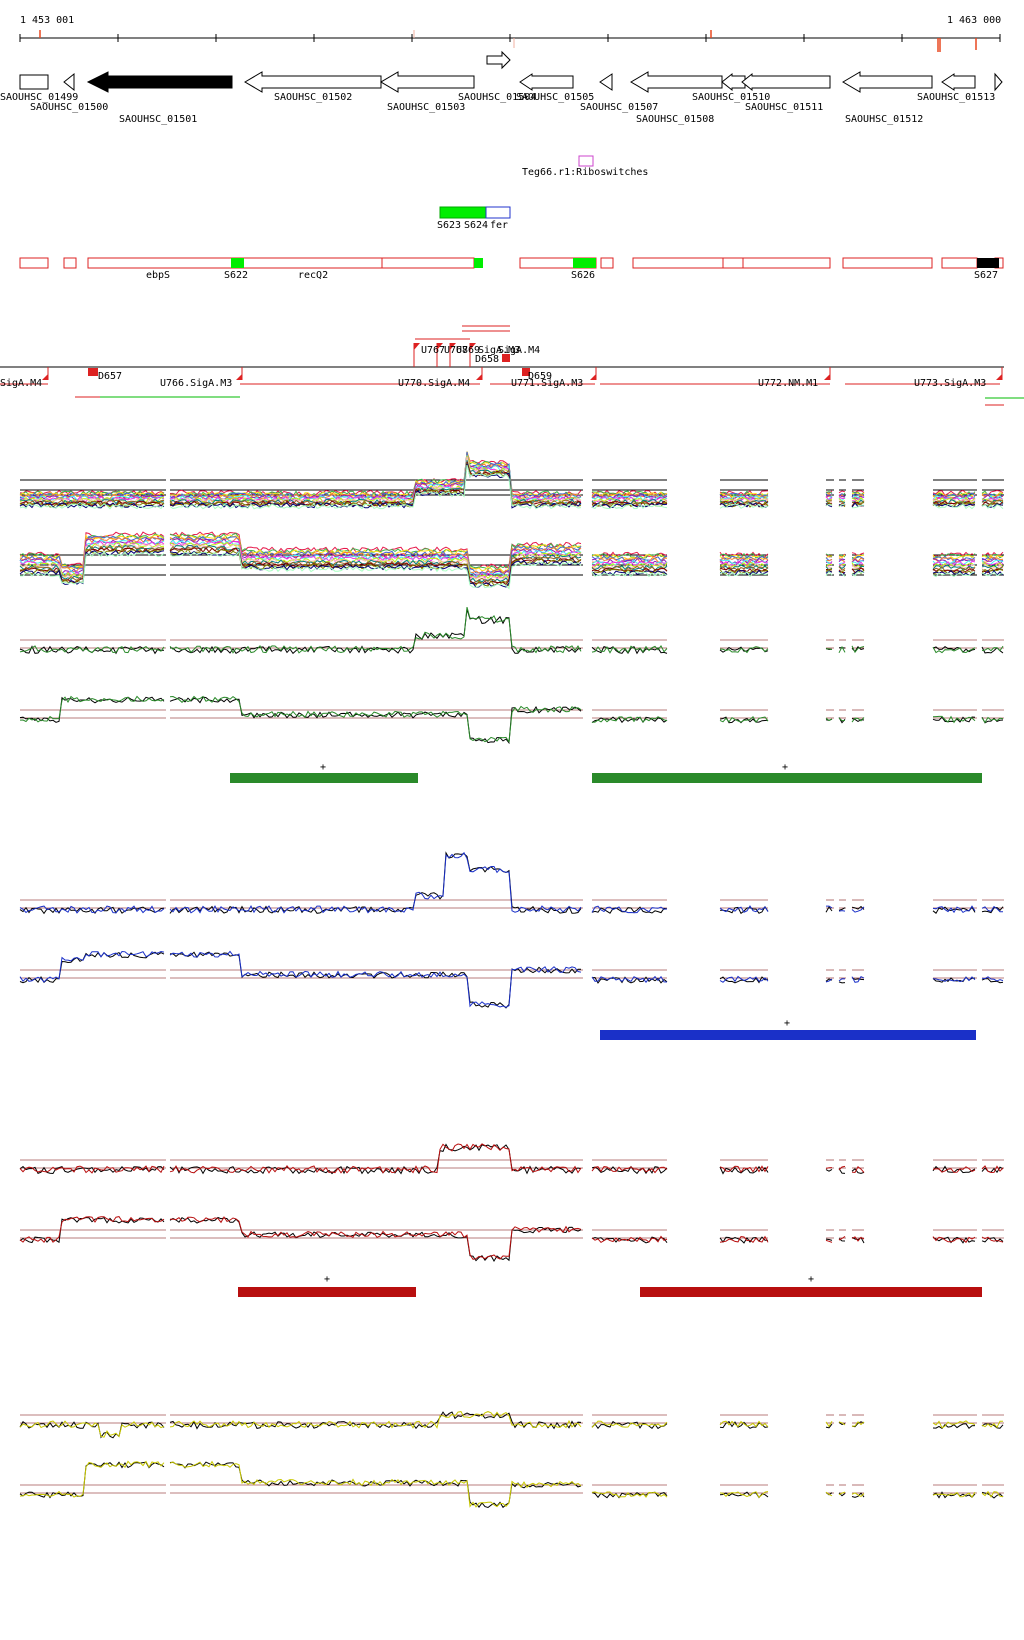  I want to click on riboswitch-box, so click(586, 161).